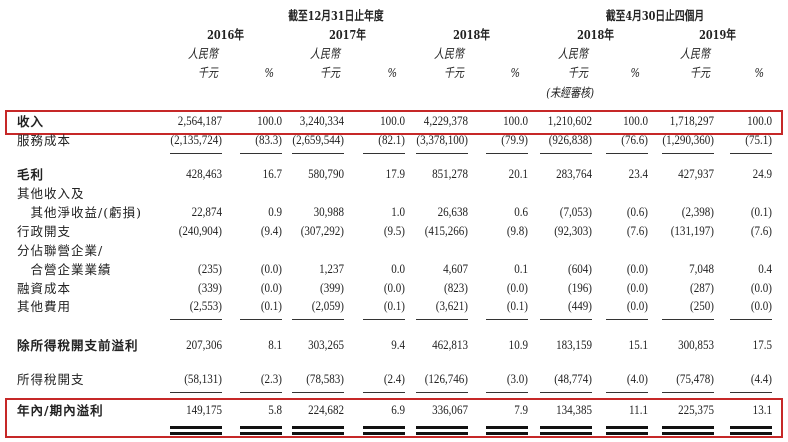 This screenshot has height=442, width=788. Describe the element at coordinates (395, 173) in the screenshot. I see `cell-percent: 17.9` at that location.